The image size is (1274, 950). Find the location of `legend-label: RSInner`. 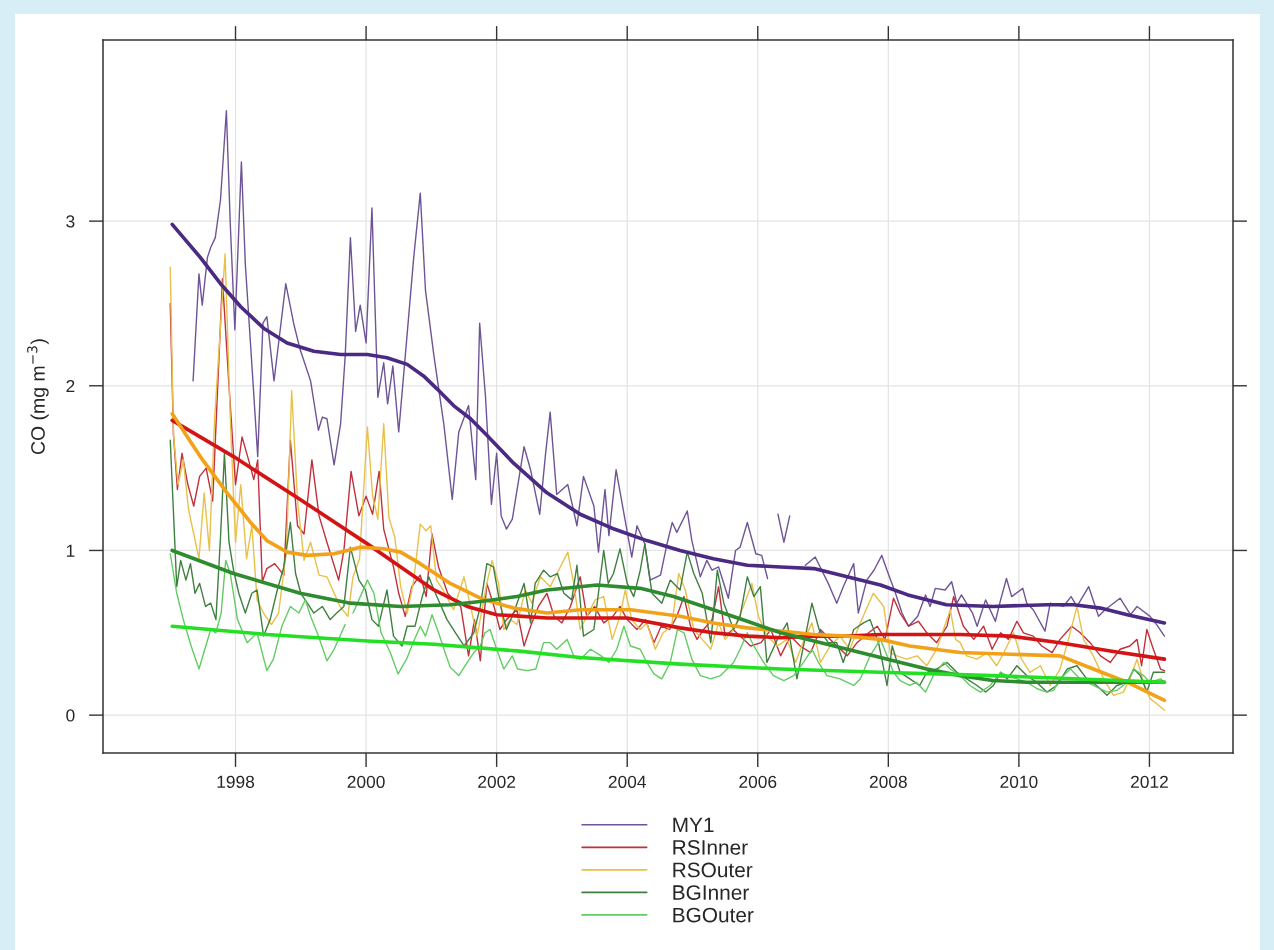

legend-label: RSInner is located at coordinates (710, 847).